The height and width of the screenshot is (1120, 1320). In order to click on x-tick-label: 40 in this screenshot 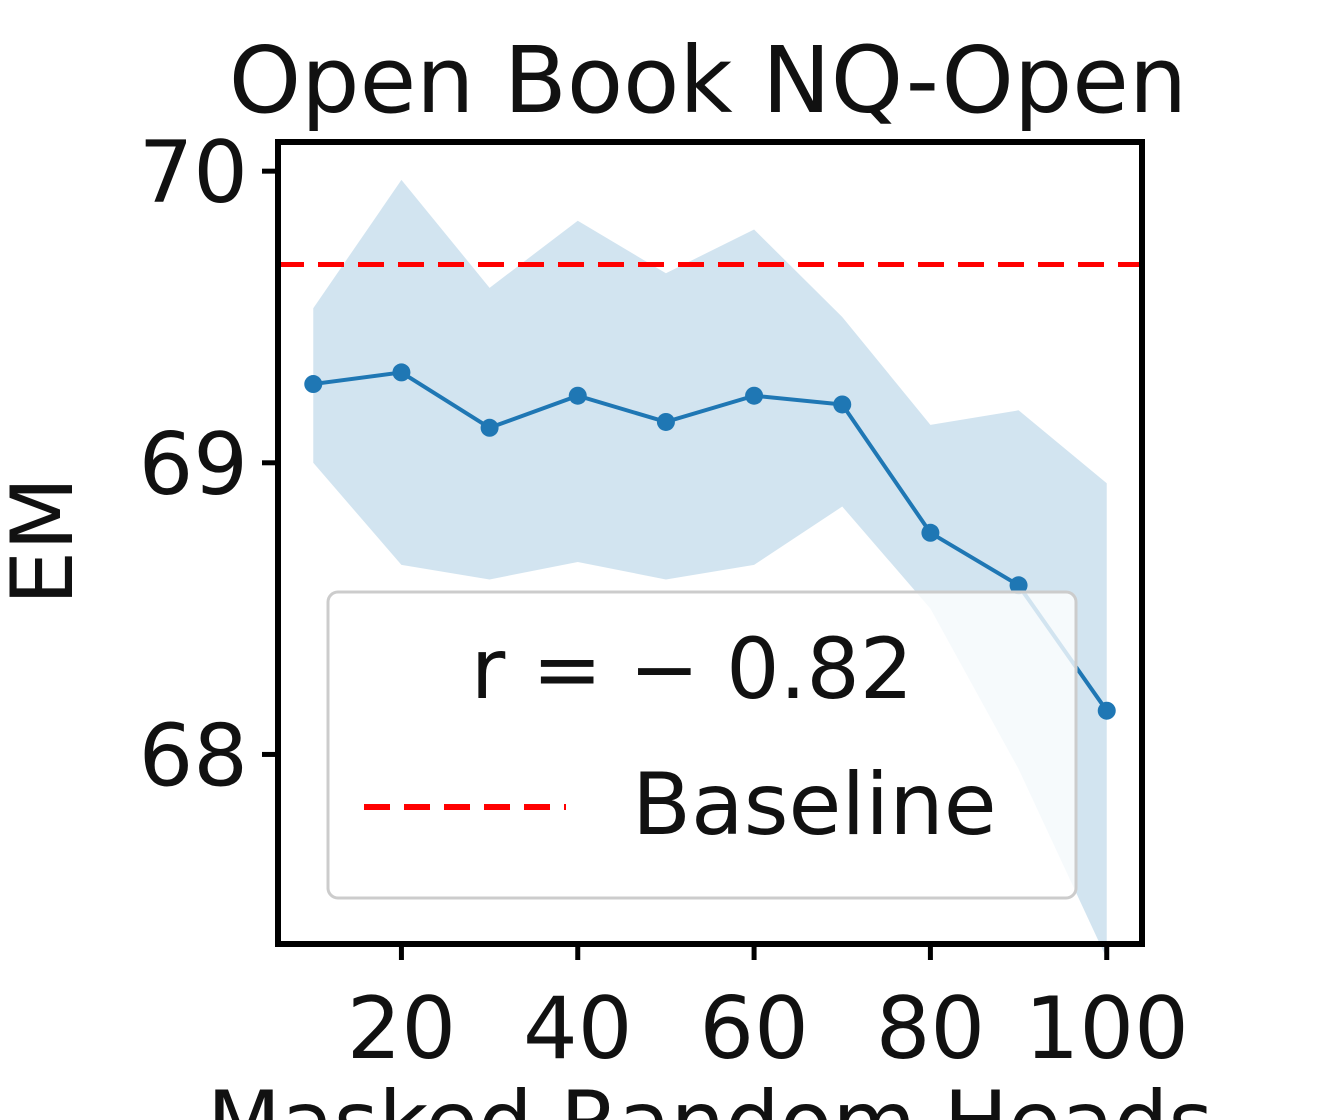, I will do `click(577, 1029)`.